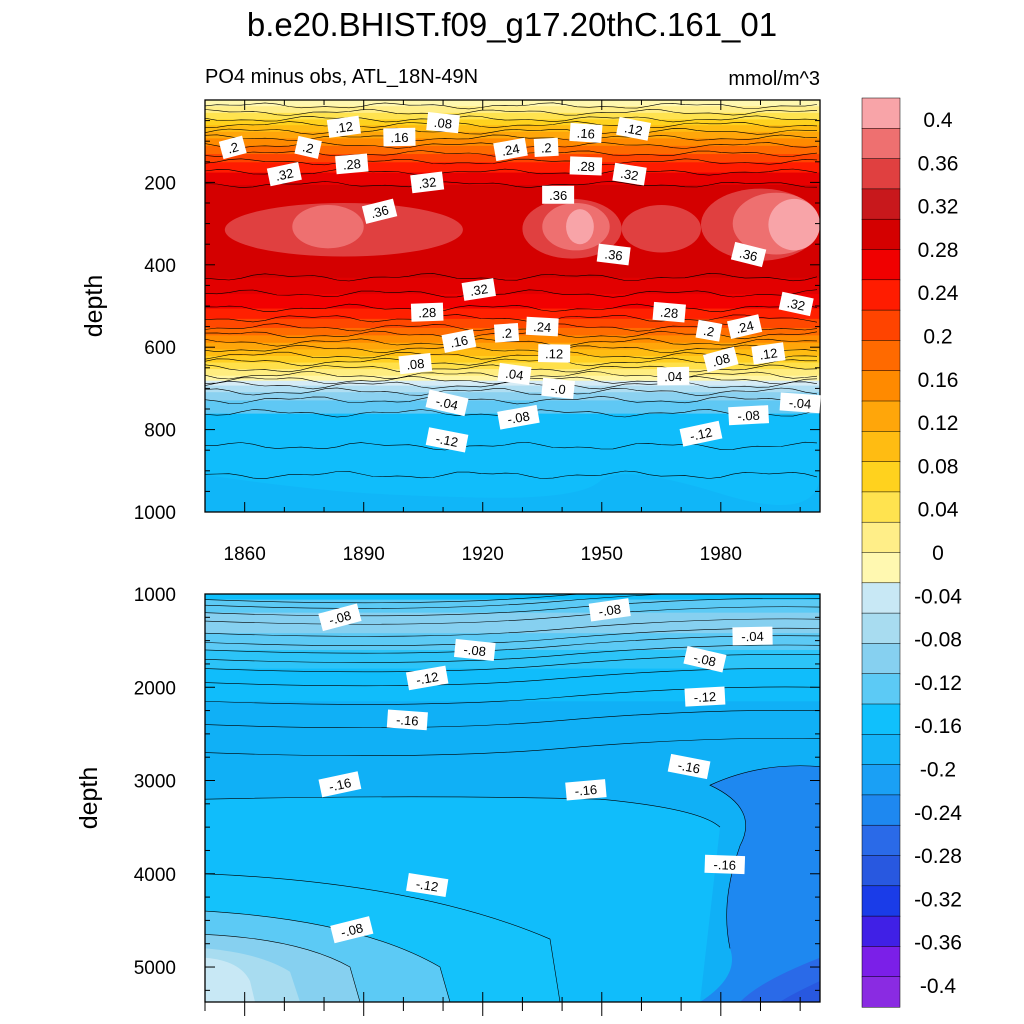 This screenshot has height=1024, width=1024. I want to click on contour-label-text: -.0, so click(558, 389).